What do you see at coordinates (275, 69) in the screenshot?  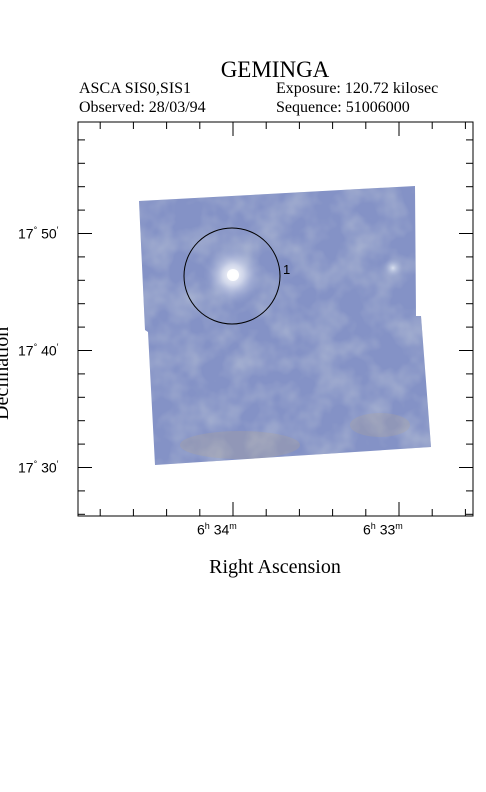 I see `image-title: GEMINGA` at bounding box center [275, 69].